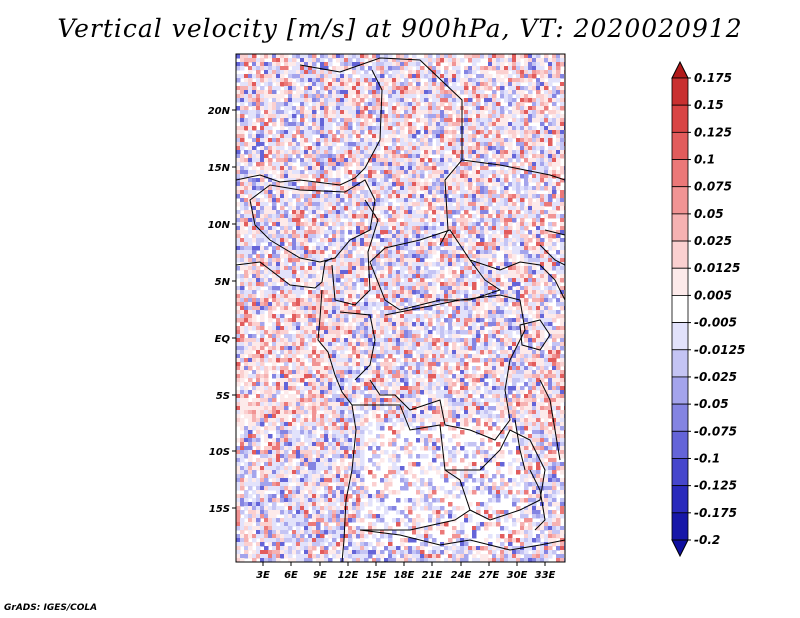  I want to click on colorbar-label: -0.2, so click(707, 540).